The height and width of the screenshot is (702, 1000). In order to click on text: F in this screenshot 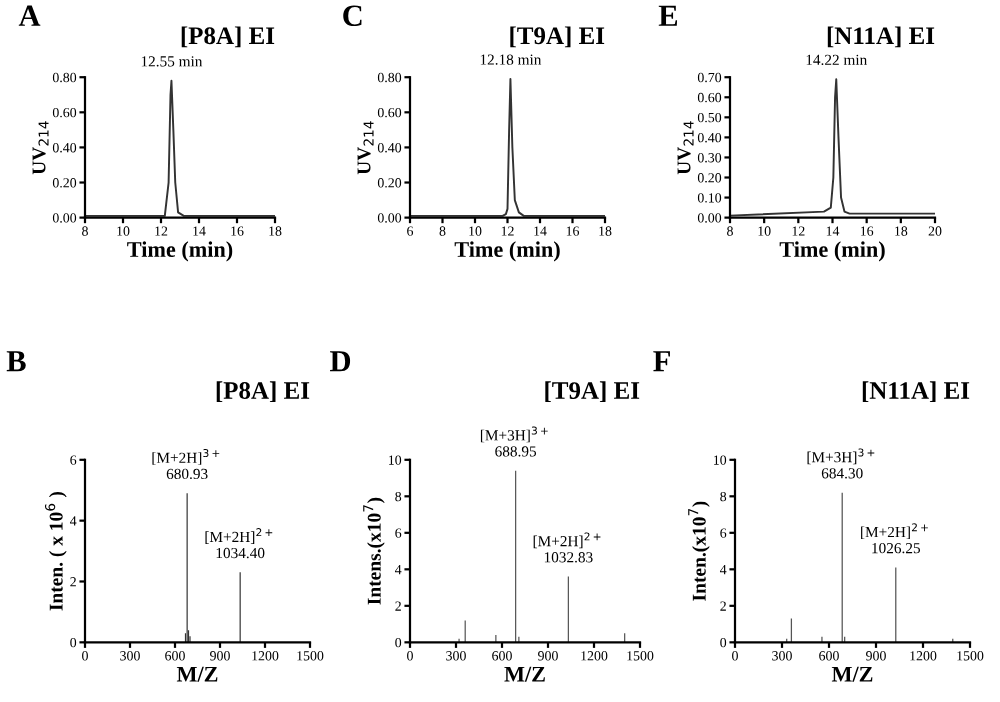, I will do `click(661, 361)`.